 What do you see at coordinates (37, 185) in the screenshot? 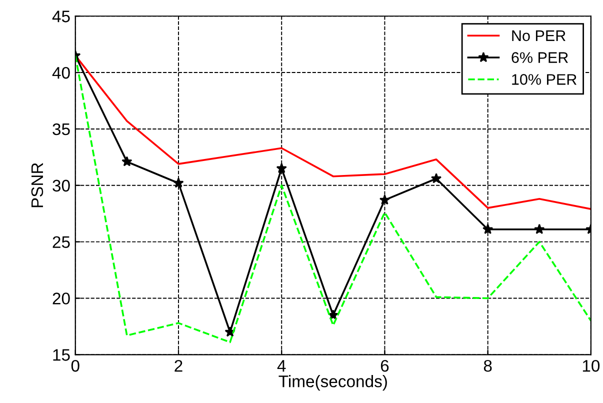
I see `y-axis-title: PSNR` at bounding box center [37, 185].